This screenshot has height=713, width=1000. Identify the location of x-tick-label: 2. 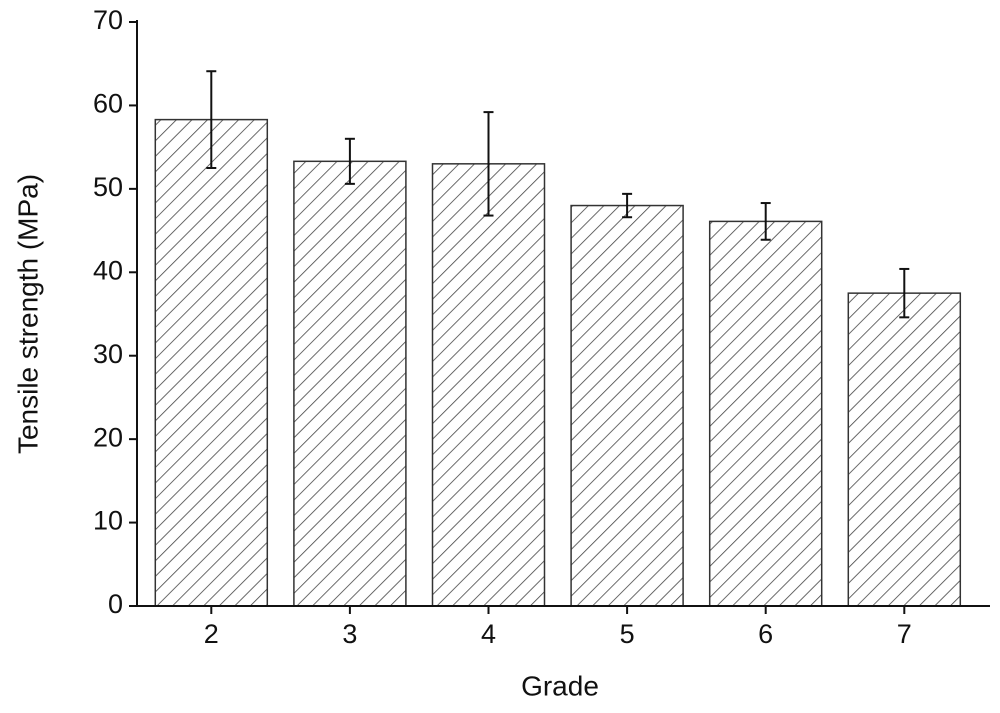
(211, 634).